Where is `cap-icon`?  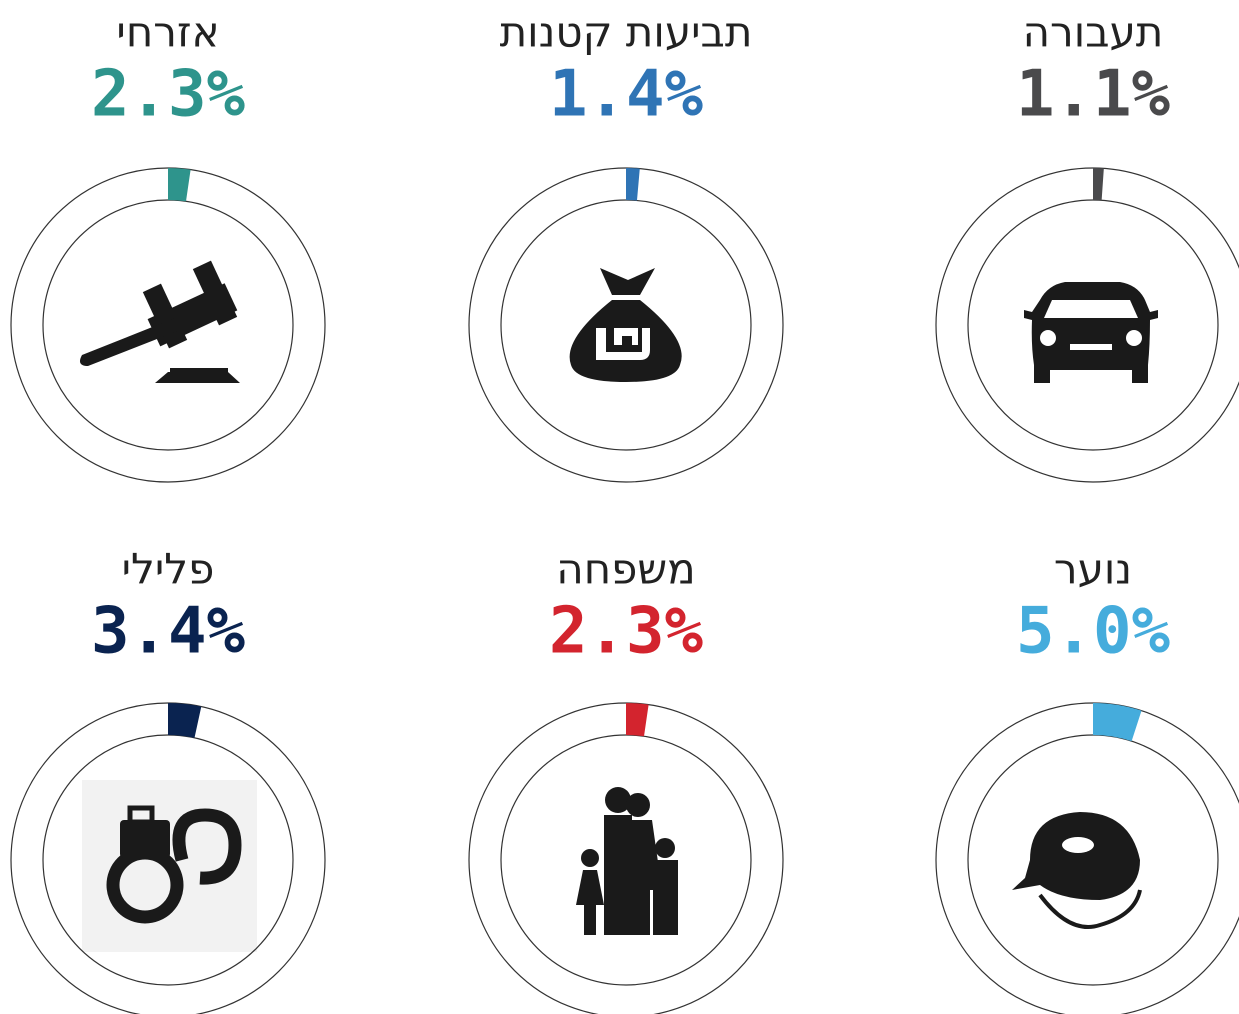 cap-icon is located at coordinates (1077, 870).